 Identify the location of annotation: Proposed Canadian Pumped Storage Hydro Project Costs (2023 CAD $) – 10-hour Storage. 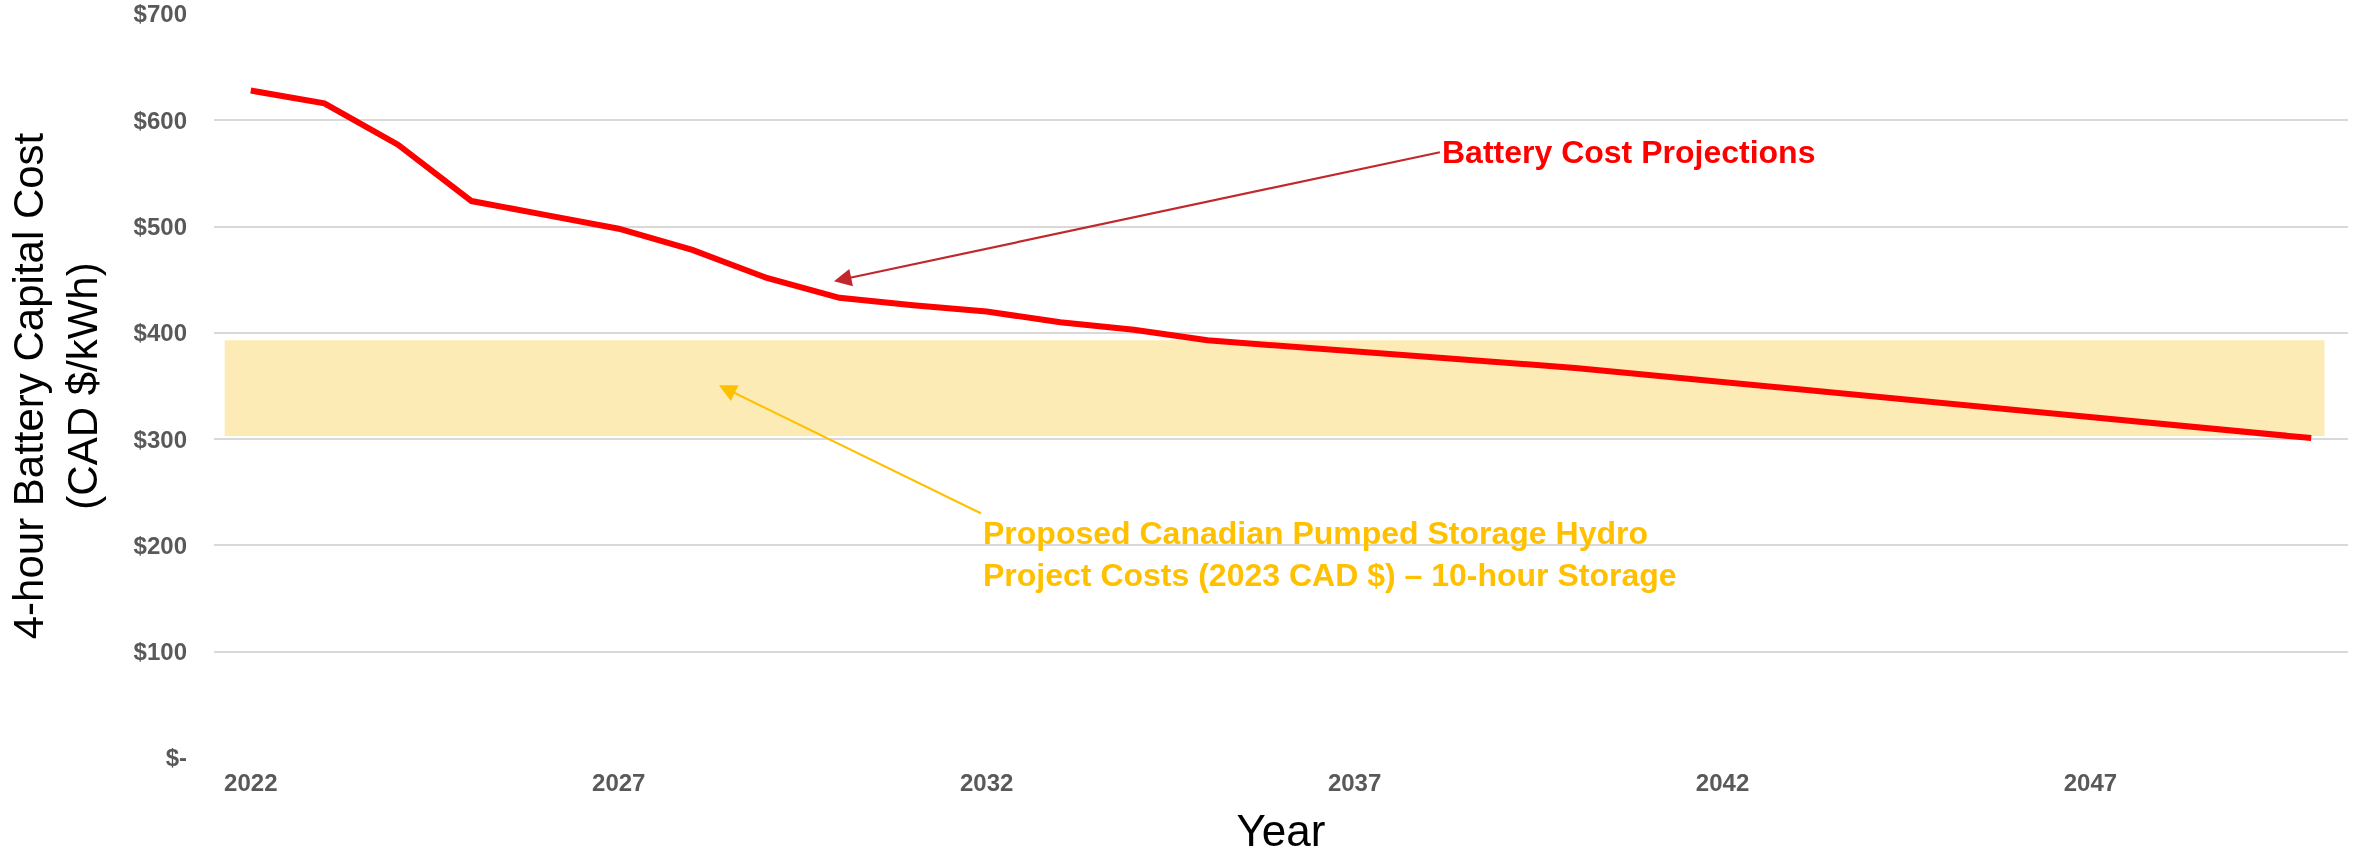
(1330, 554).